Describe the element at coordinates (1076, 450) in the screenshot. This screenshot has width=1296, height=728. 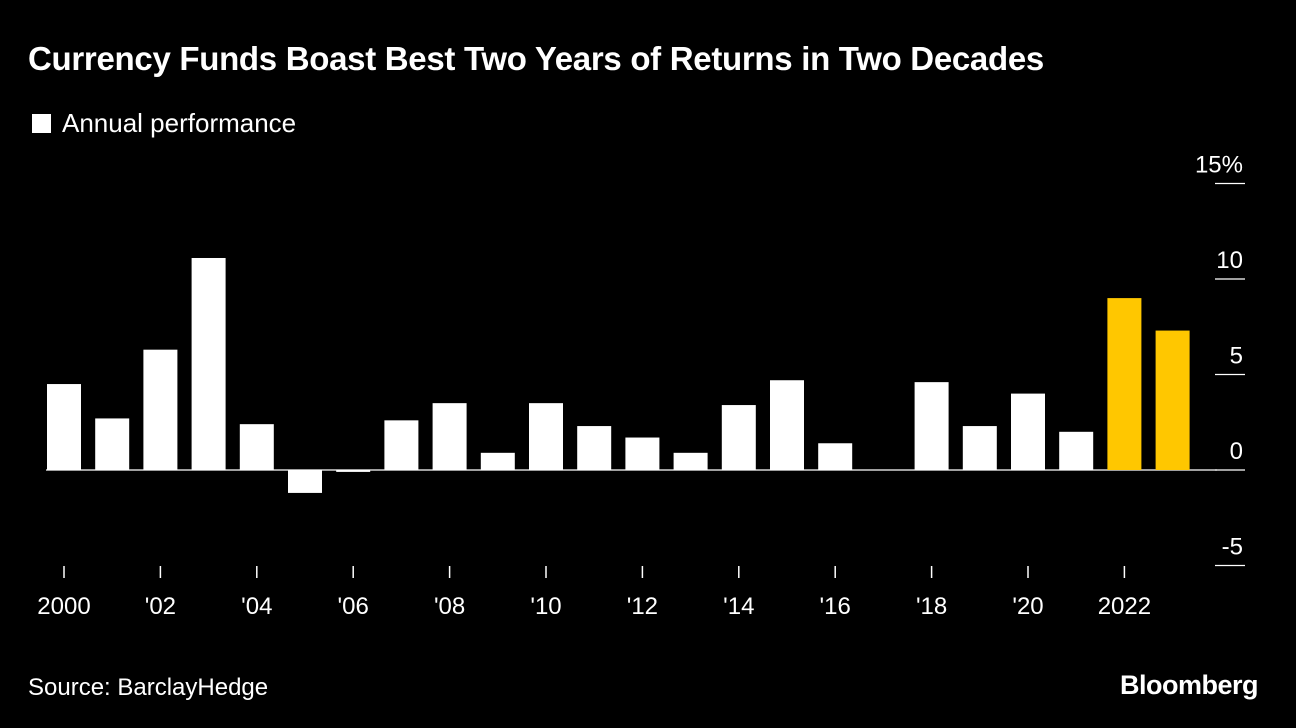
I see `bar-2021` at that location.